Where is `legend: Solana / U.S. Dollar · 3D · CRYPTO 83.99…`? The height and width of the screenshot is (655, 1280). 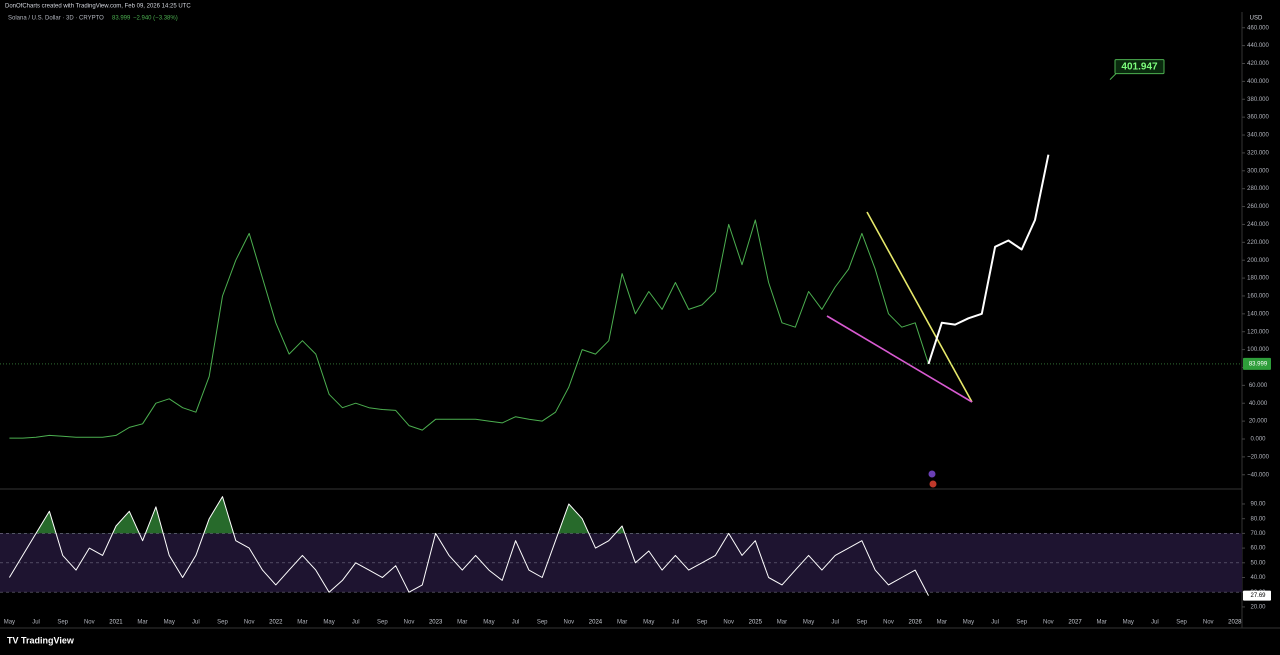
legend: Solana / U.S. Dollar · 3D · CRYPTO 83.99… is located at coordinates (93, 19).